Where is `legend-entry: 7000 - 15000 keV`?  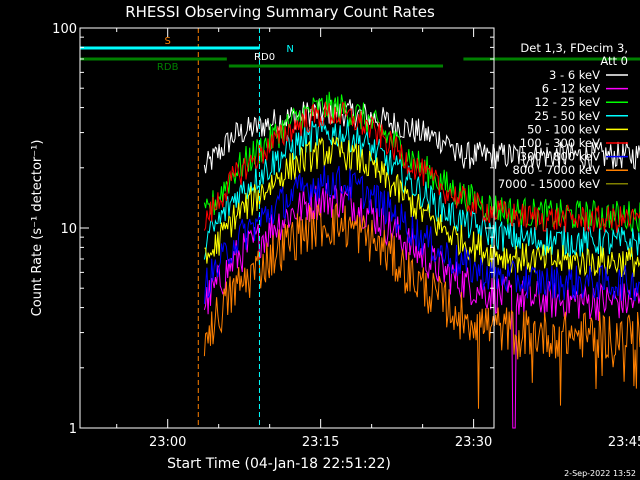 legend-entry: 7000 - 15000 keV is located at coordinates (549, 184).